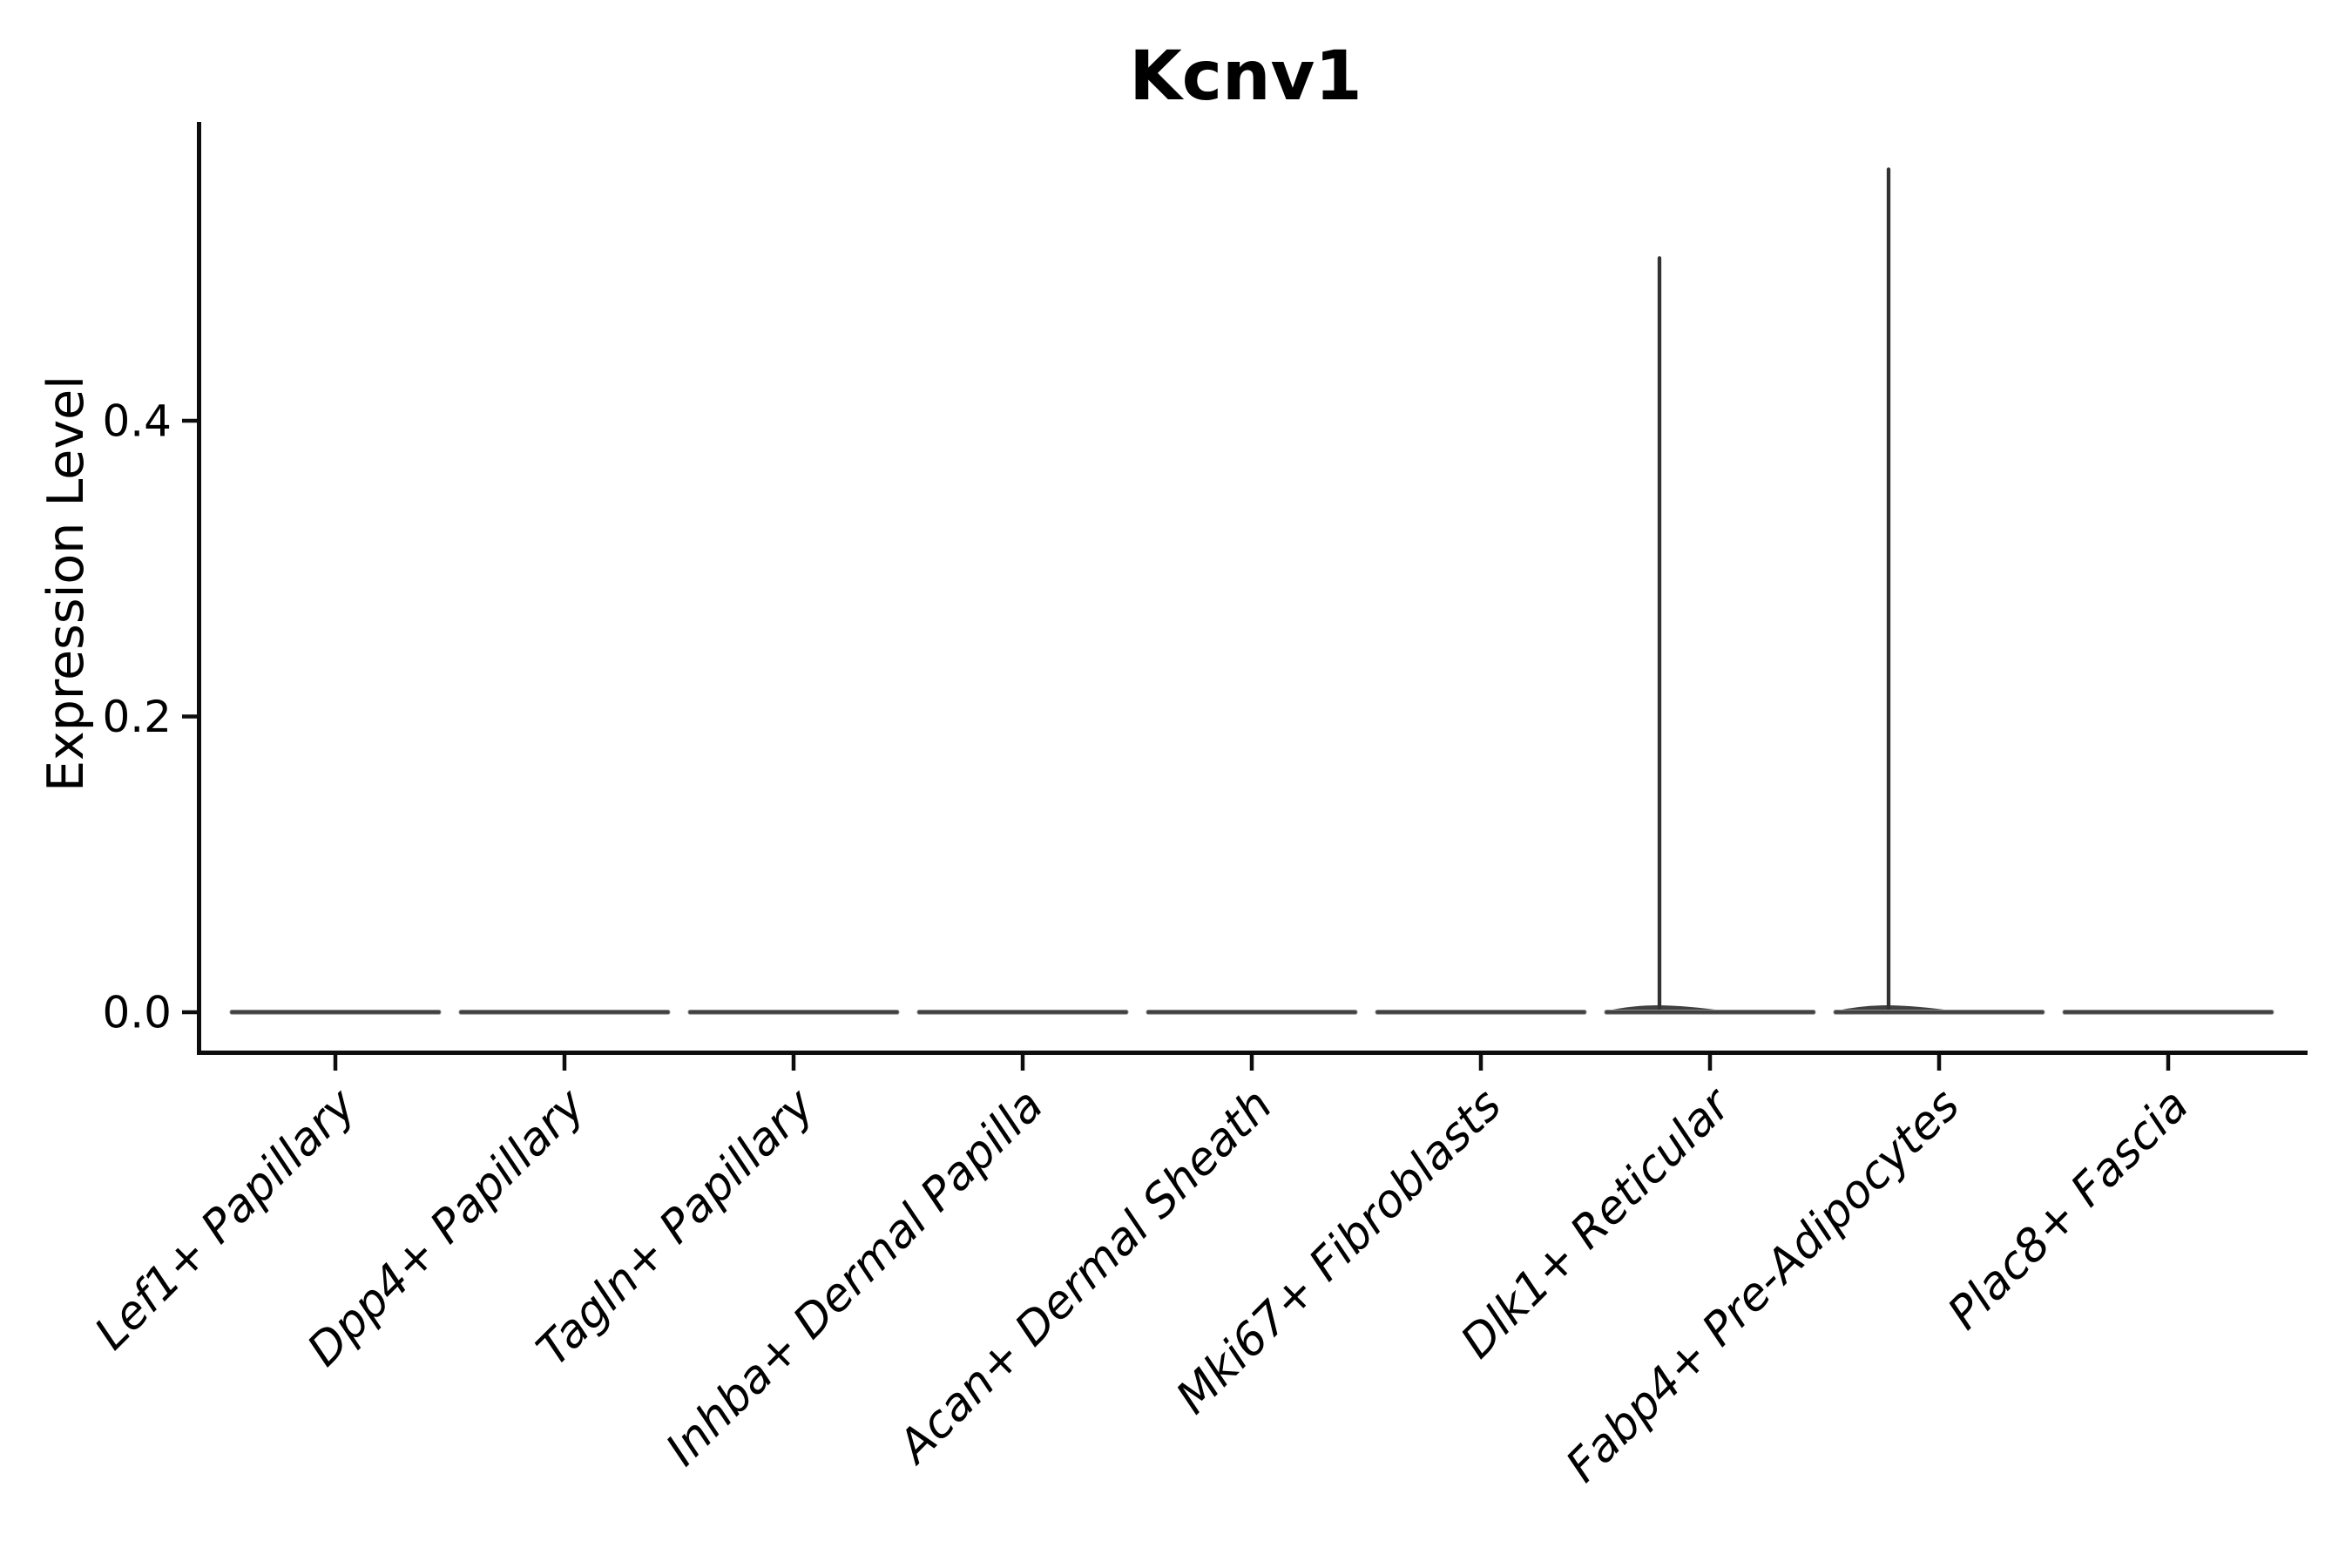 This screenshot has height=1568, width=2352. I want to click on y-axis-label: Expression Level, so click(66, 583).